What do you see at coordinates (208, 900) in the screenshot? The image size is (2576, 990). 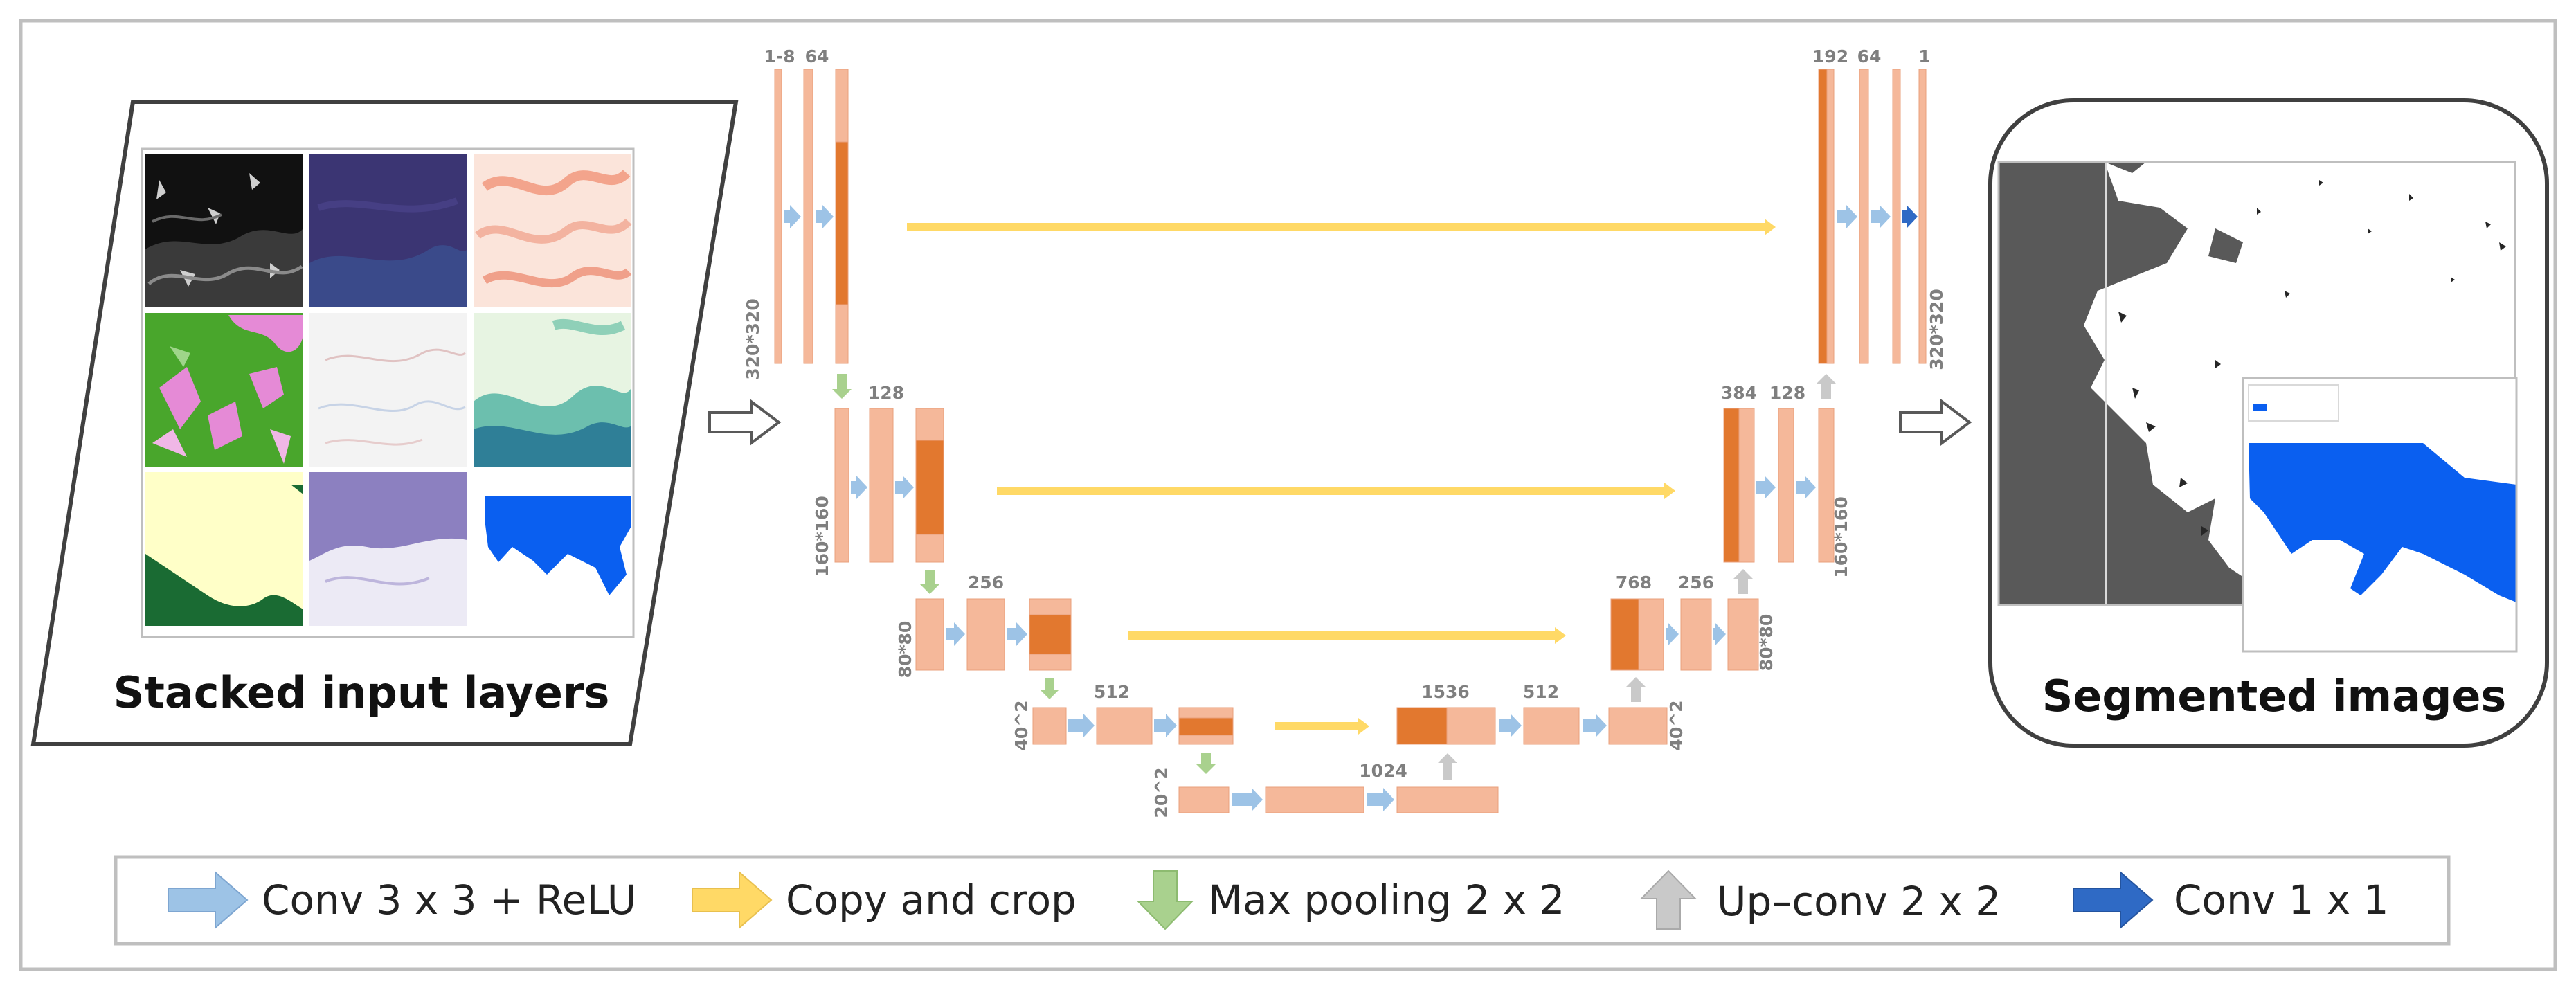 I see `conv-relu-legend-arrow` at bounding box center [208, 900].